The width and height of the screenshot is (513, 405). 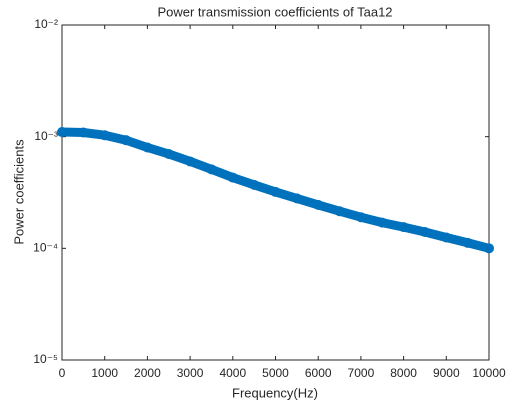 What do you see at coordinates (45, 248) in the screenshot?
I see `y-tick-label: 10⁻⁴` at bounding box center [45, 248].